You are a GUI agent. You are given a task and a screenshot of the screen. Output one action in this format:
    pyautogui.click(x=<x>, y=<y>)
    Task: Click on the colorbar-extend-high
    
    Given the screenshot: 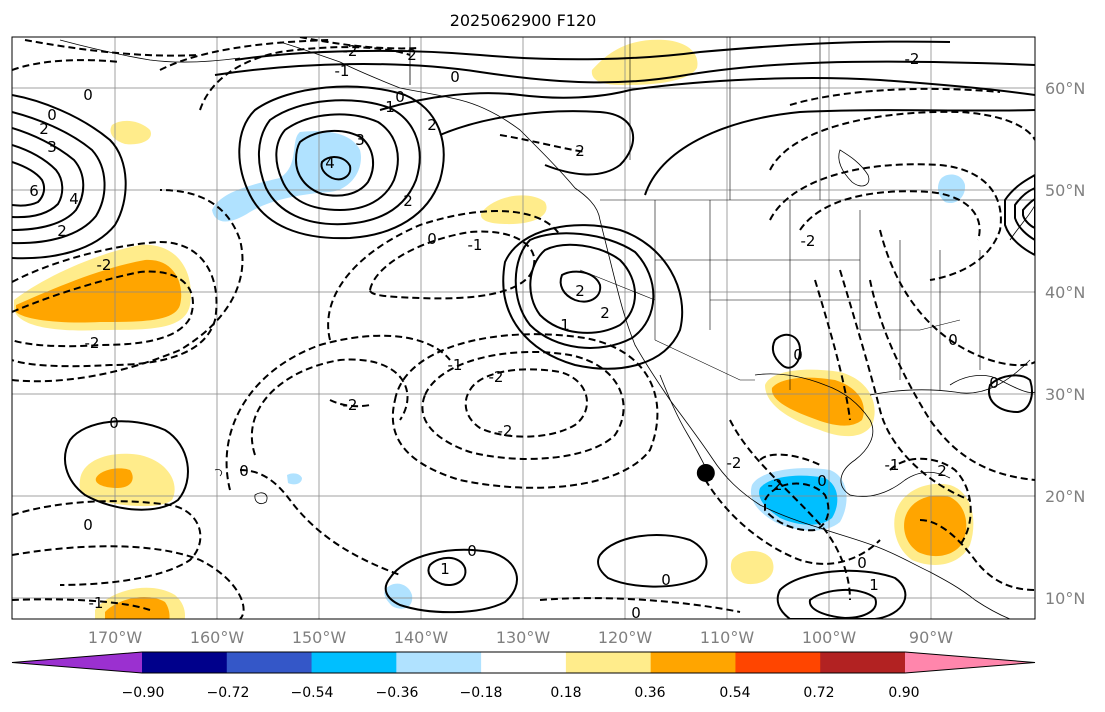 What is the action you would take?
    pyautogui.click(x=970, y=662)
    